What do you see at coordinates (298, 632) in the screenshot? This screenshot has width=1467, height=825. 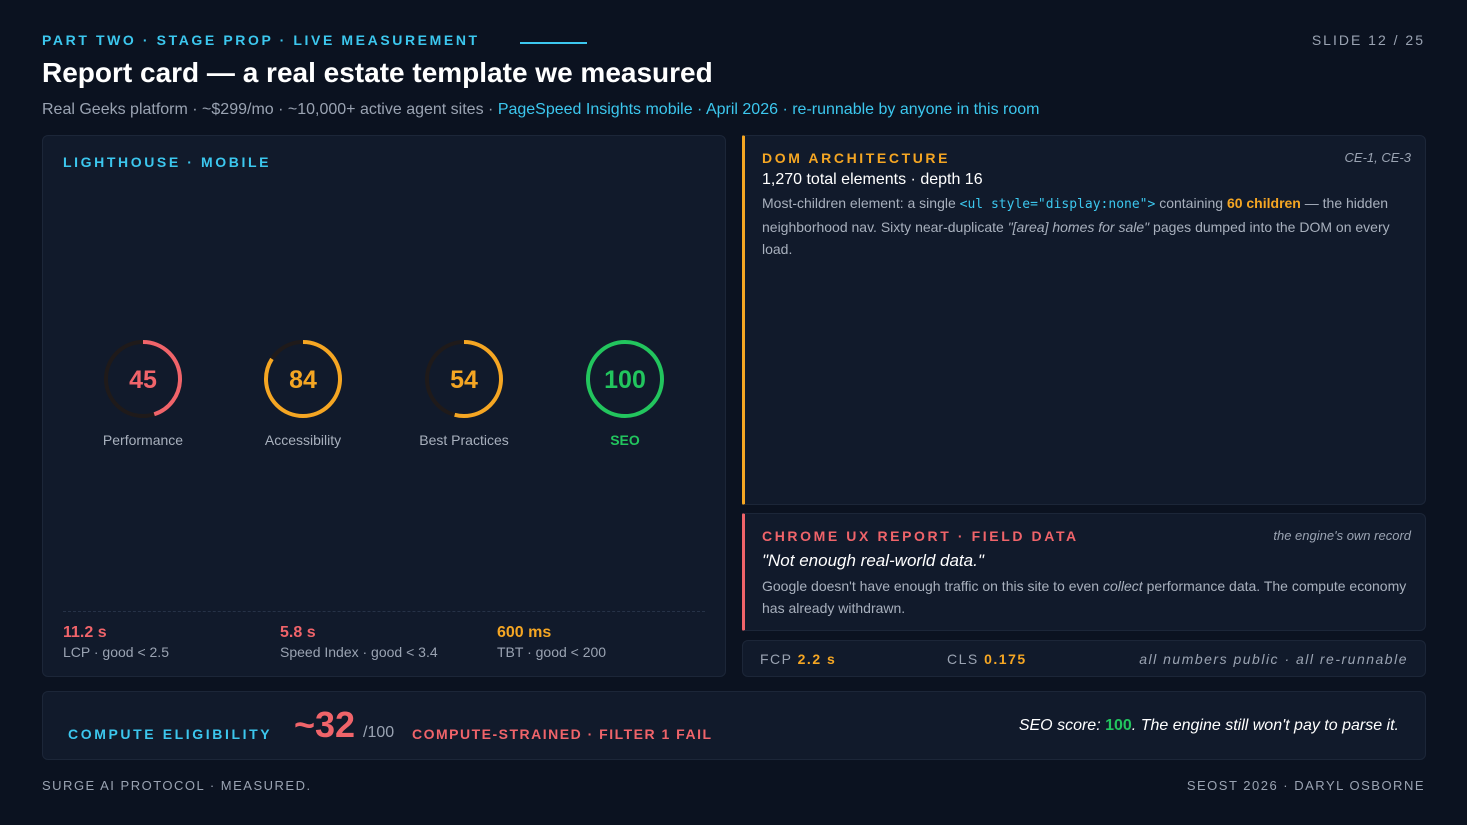 I see `metric-value: 5.8 s` at bounding box center [298, 632].